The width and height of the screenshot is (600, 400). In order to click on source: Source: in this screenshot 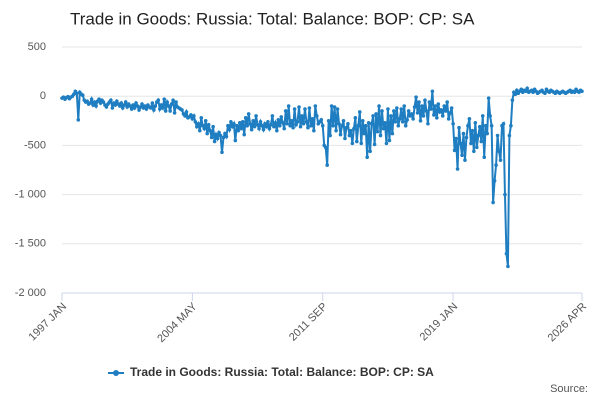, I will do `click(569, 389)`.